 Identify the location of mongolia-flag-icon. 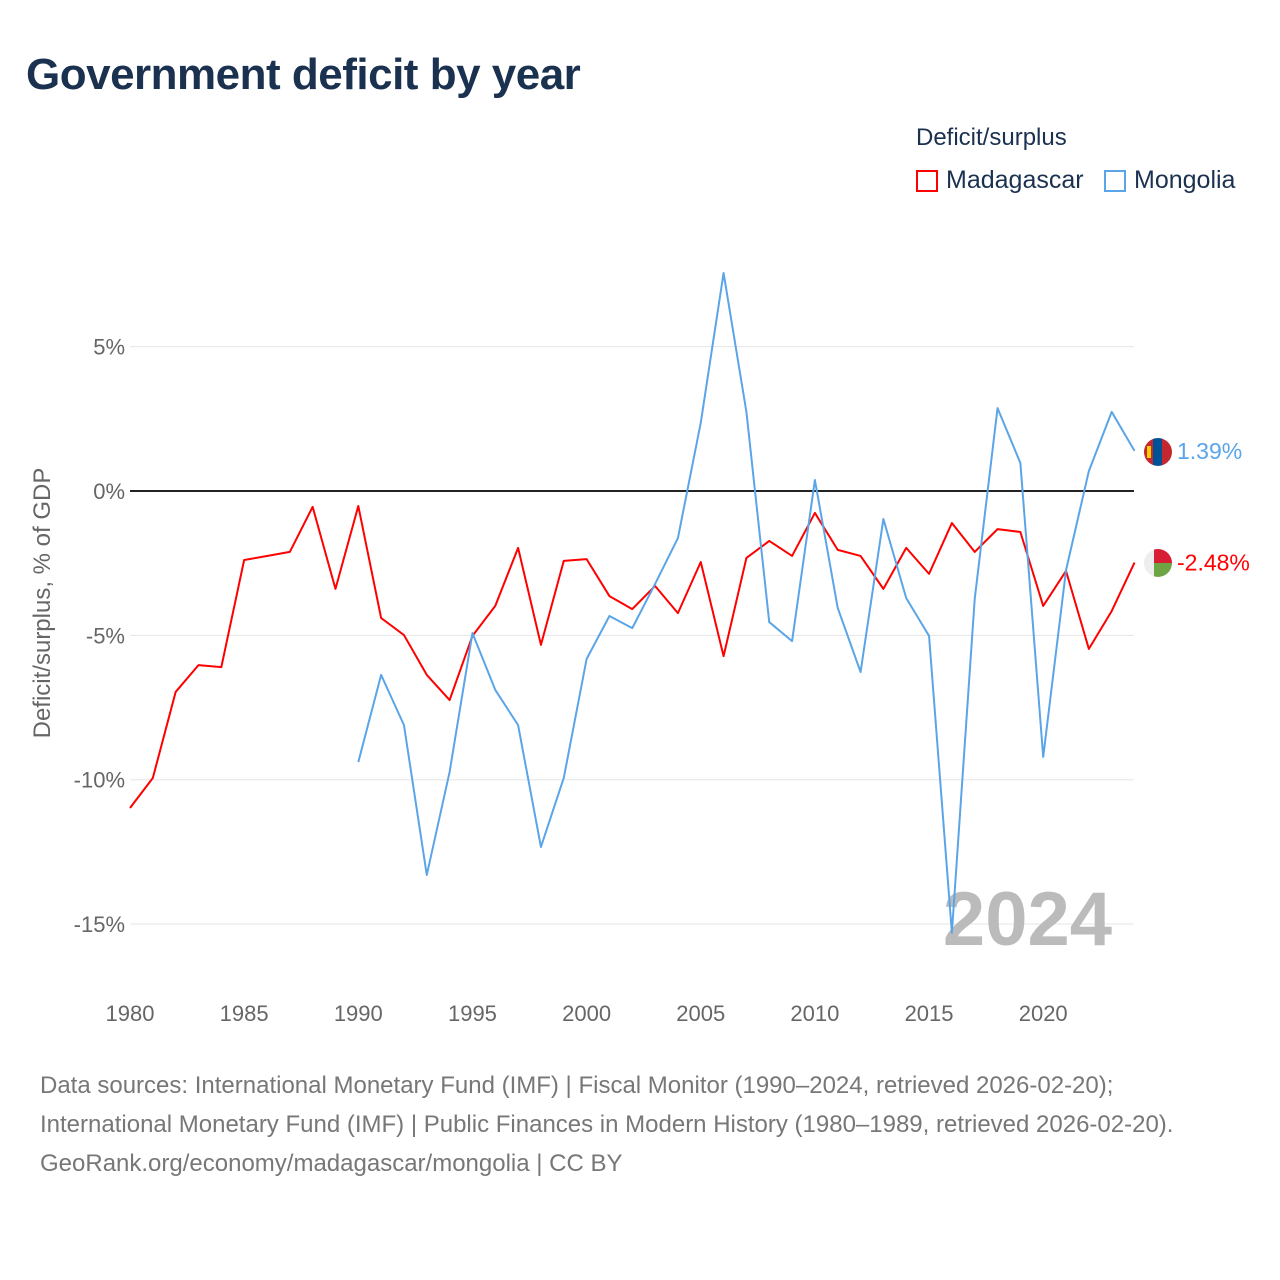
(1158, 452).